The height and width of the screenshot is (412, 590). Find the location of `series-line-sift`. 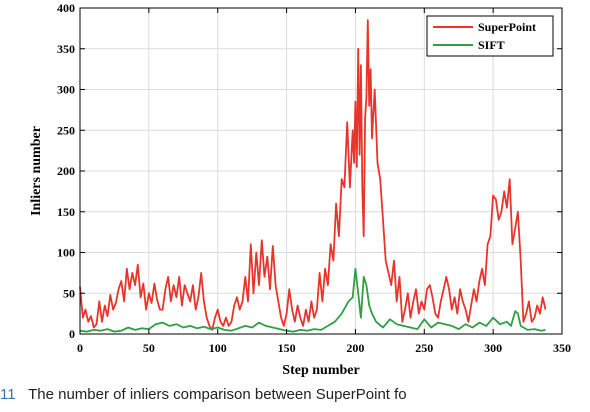

series-line-sift is located at coordinates (312, 300).